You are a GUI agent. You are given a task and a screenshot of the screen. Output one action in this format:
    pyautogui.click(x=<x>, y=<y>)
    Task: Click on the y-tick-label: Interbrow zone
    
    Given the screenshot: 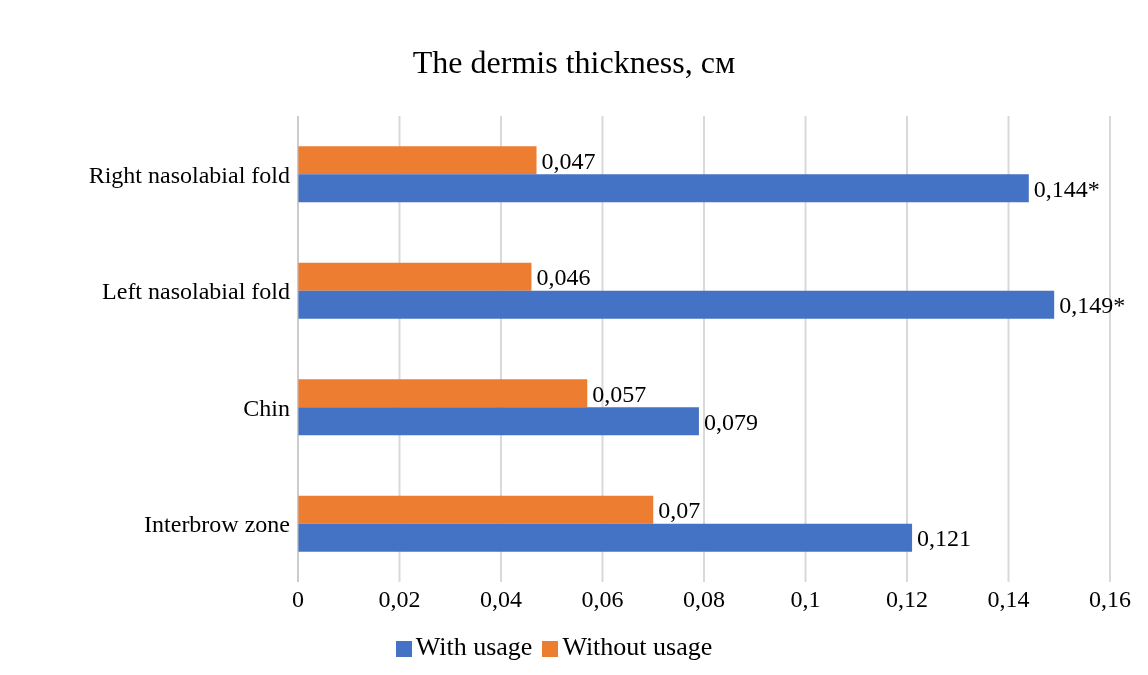 What is the action you would take?
    pyautogui.click(x=217, y=524)
    